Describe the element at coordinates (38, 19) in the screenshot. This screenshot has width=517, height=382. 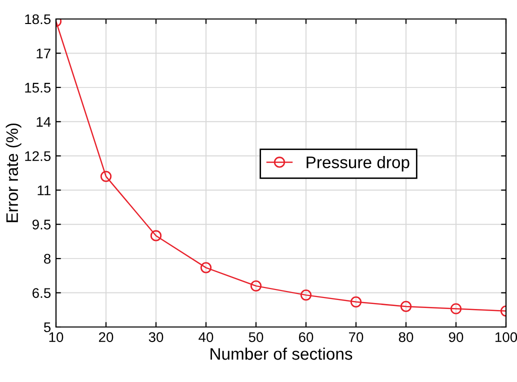
I see `y-tick-label: 18.5` at that location.